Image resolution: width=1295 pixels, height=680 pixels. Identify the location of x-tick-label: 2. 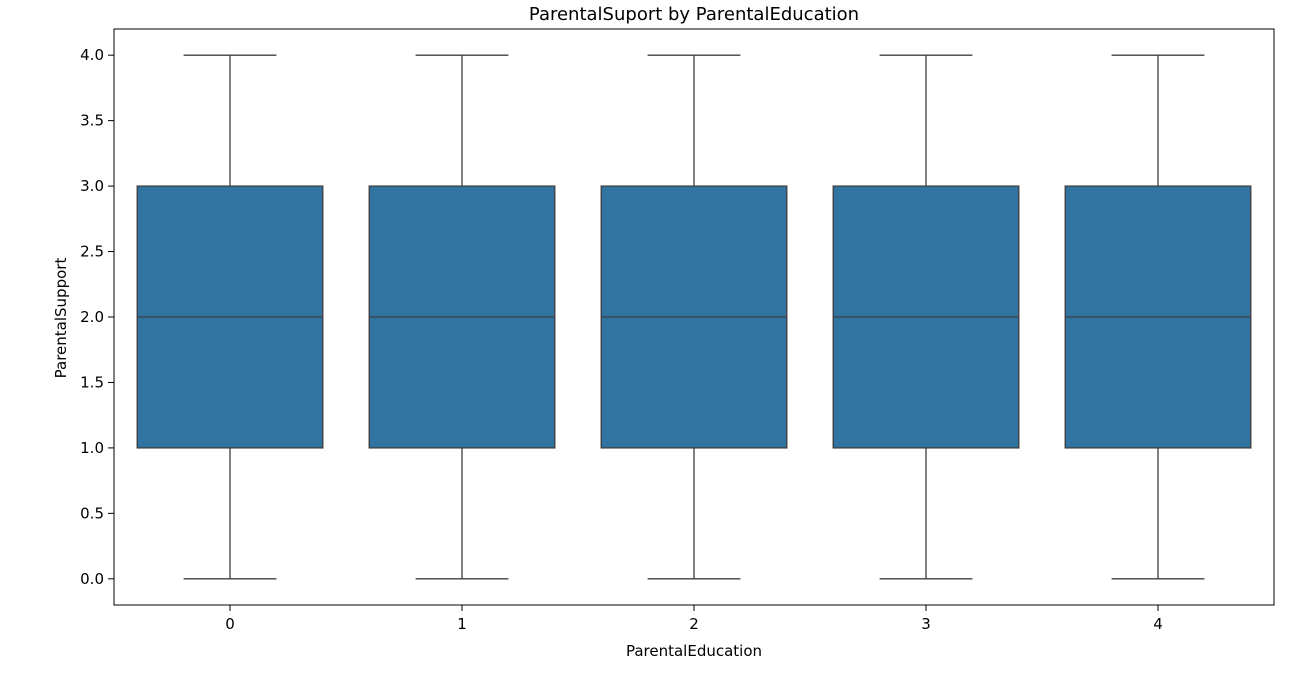
(694, 624).